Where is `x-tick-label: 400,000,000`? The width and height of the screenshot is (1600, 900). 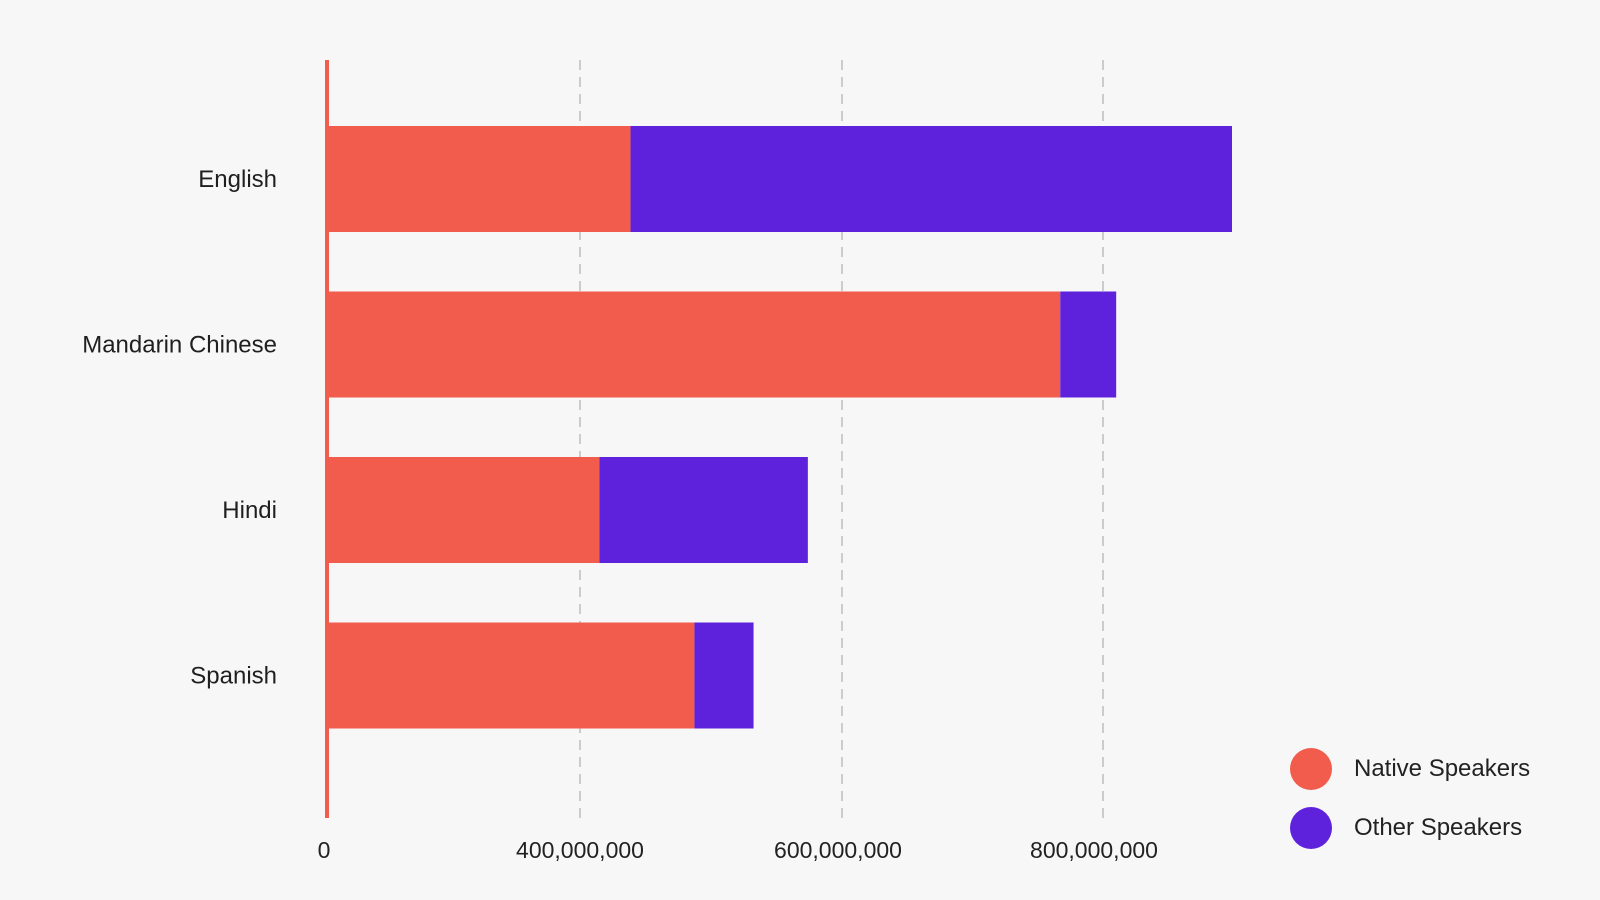 x-tick-label: 400,000,000 is located at coordinates (580, 850).